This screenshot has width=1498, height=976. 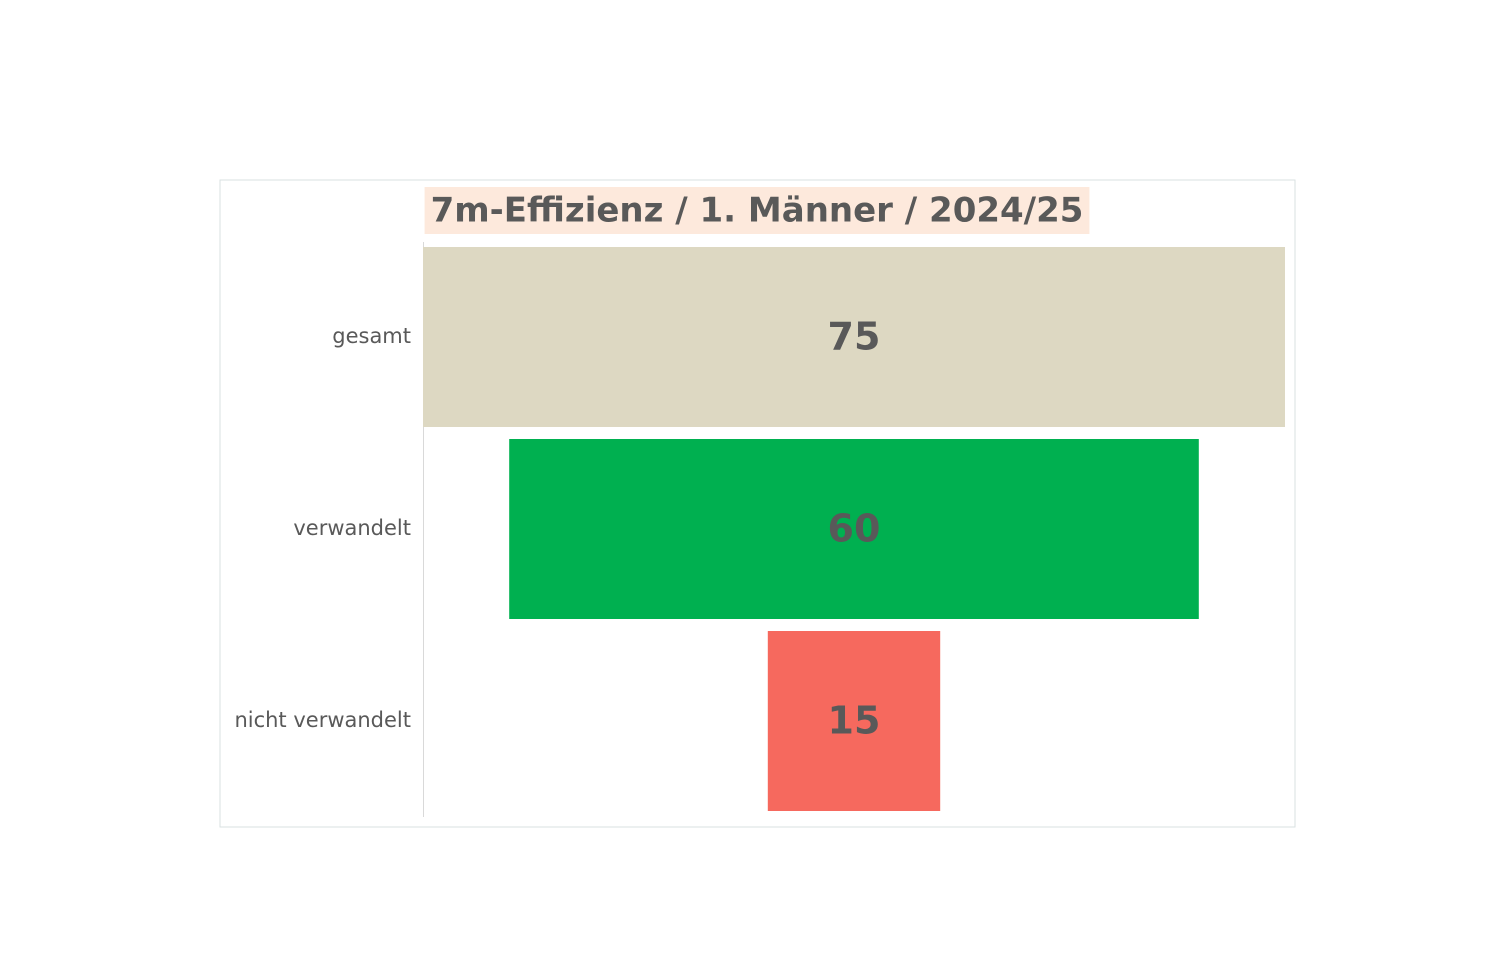 What do you see at coordinates (322, 720) in the screenshot?
I see `category-label: nicht verwandelt` at bounding box center [322, 720].